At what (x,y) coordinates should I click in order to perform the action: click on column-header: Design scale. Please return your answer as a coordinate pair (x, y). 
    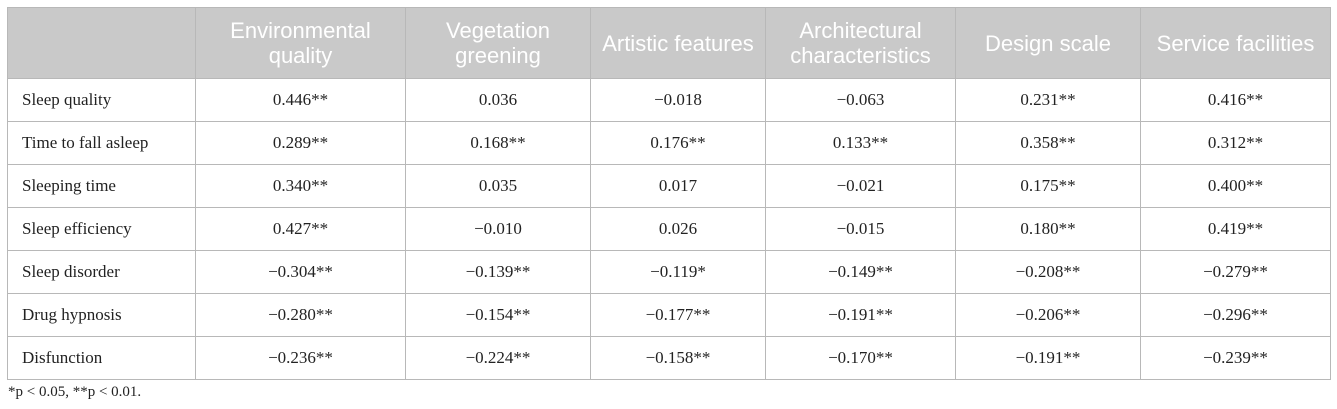
    Looking at the image, I should click on (1048, 43).